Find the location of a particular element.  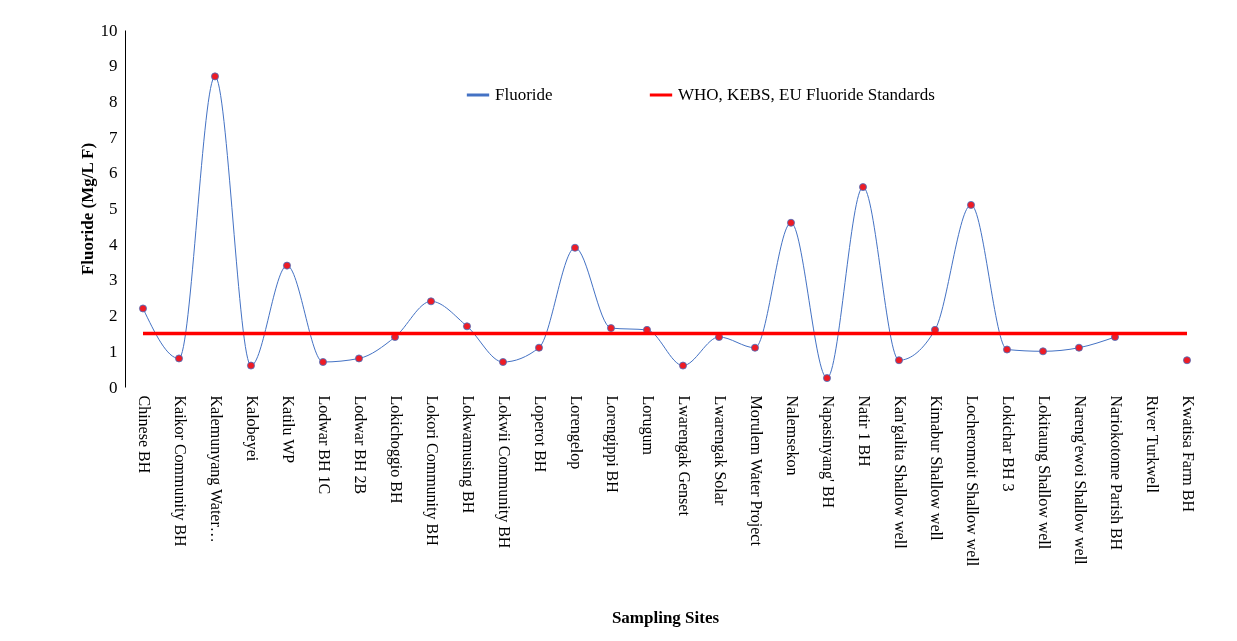

x-tick-label: Lwarengak Genset is located at coordinates (683, 456).